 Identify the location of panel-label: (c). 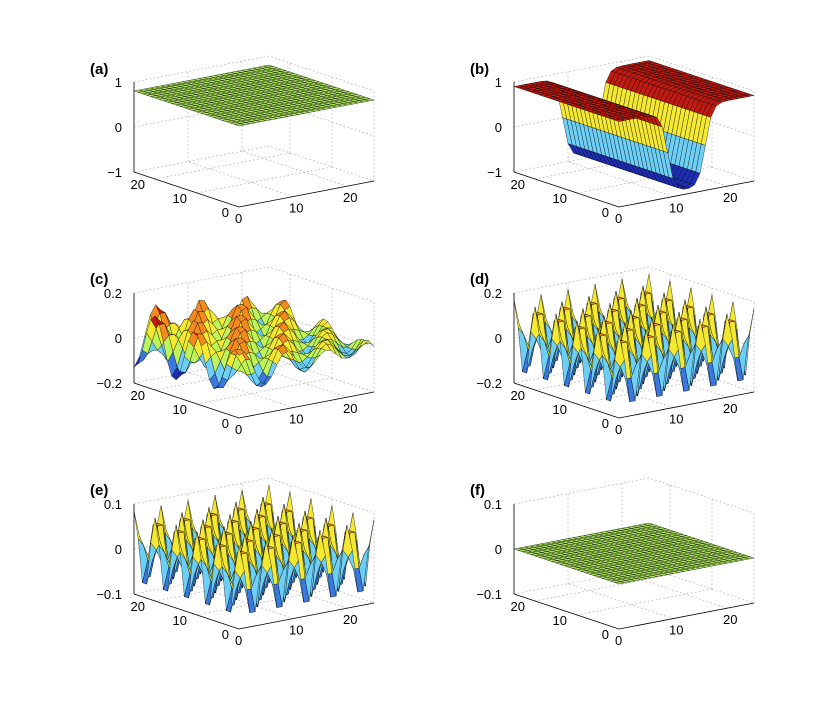
(99, 279).